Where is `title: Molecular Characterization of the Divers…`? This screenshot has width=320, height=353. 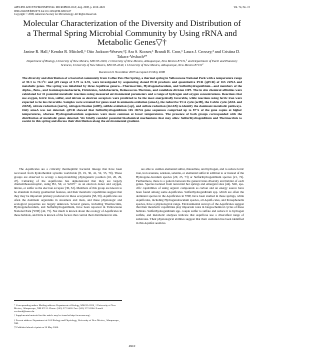
title: Molecular Characterization of the Divers… is located at coordinates (132, 33).